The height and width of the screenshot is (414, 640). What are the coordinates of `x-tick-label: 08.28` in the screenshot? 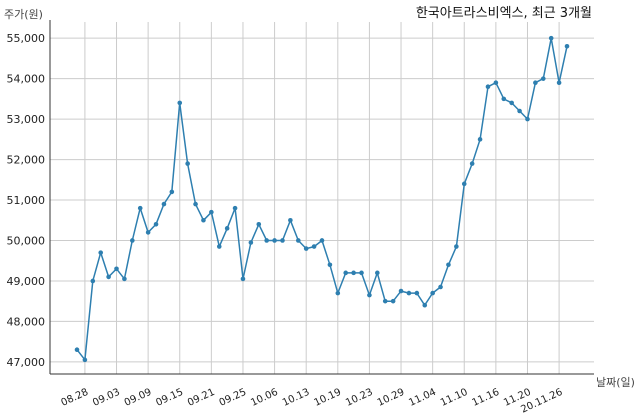 It's located at (75, 398).